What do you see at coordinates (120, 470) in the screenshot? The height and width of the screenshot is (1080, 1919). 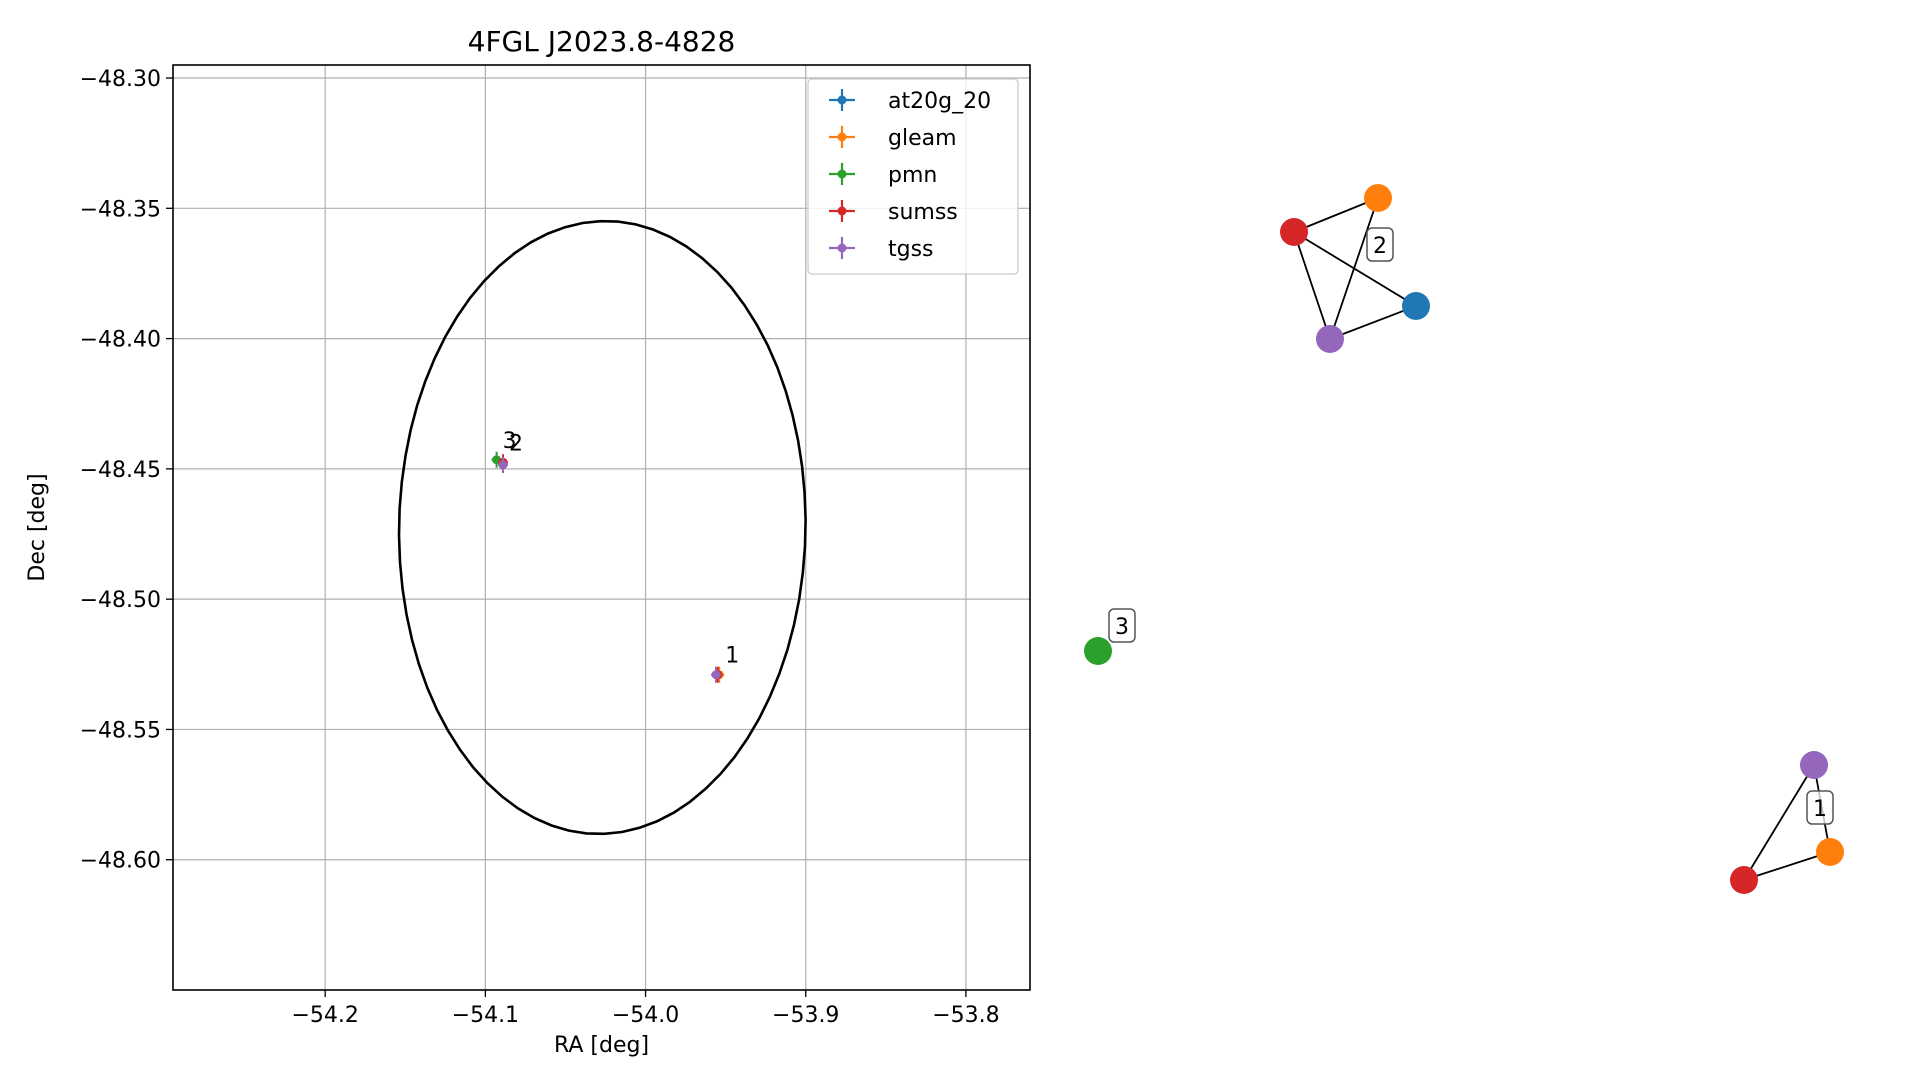 I see `y-tick-label: −48.45` at bounding box center [120, 470].